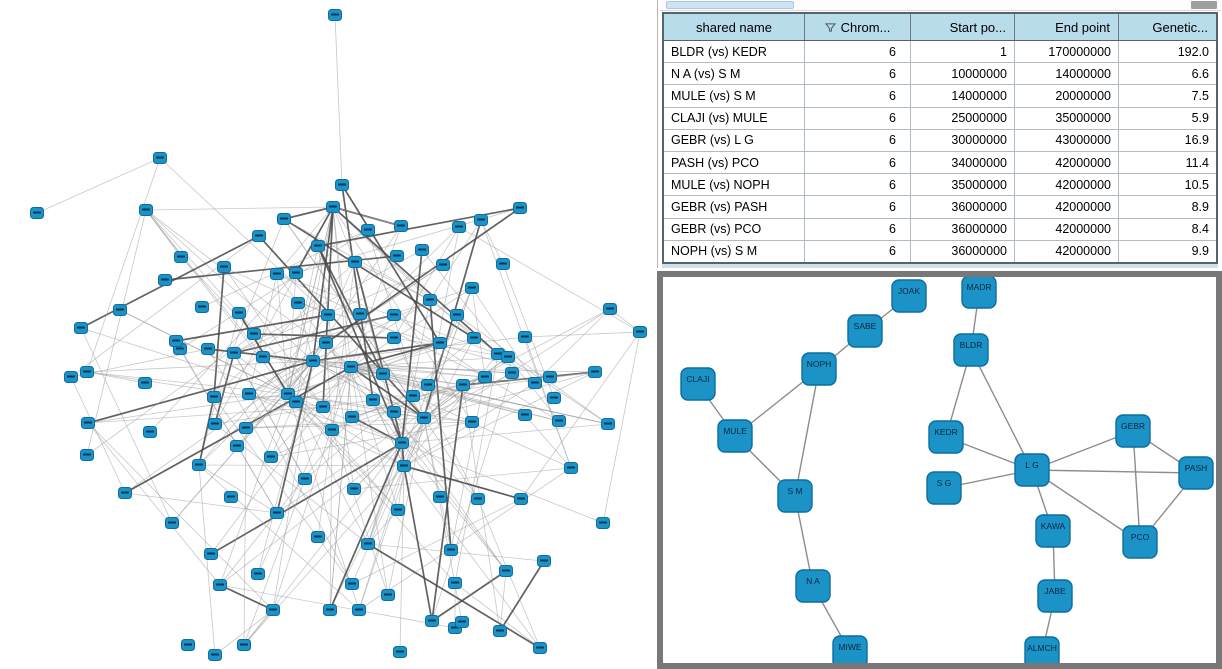 This screenshot has height=669, width=1222. Describe the element at coordinates (1196, 473) in the screenshot. I see `sub-graph-node: PASH` at that location.